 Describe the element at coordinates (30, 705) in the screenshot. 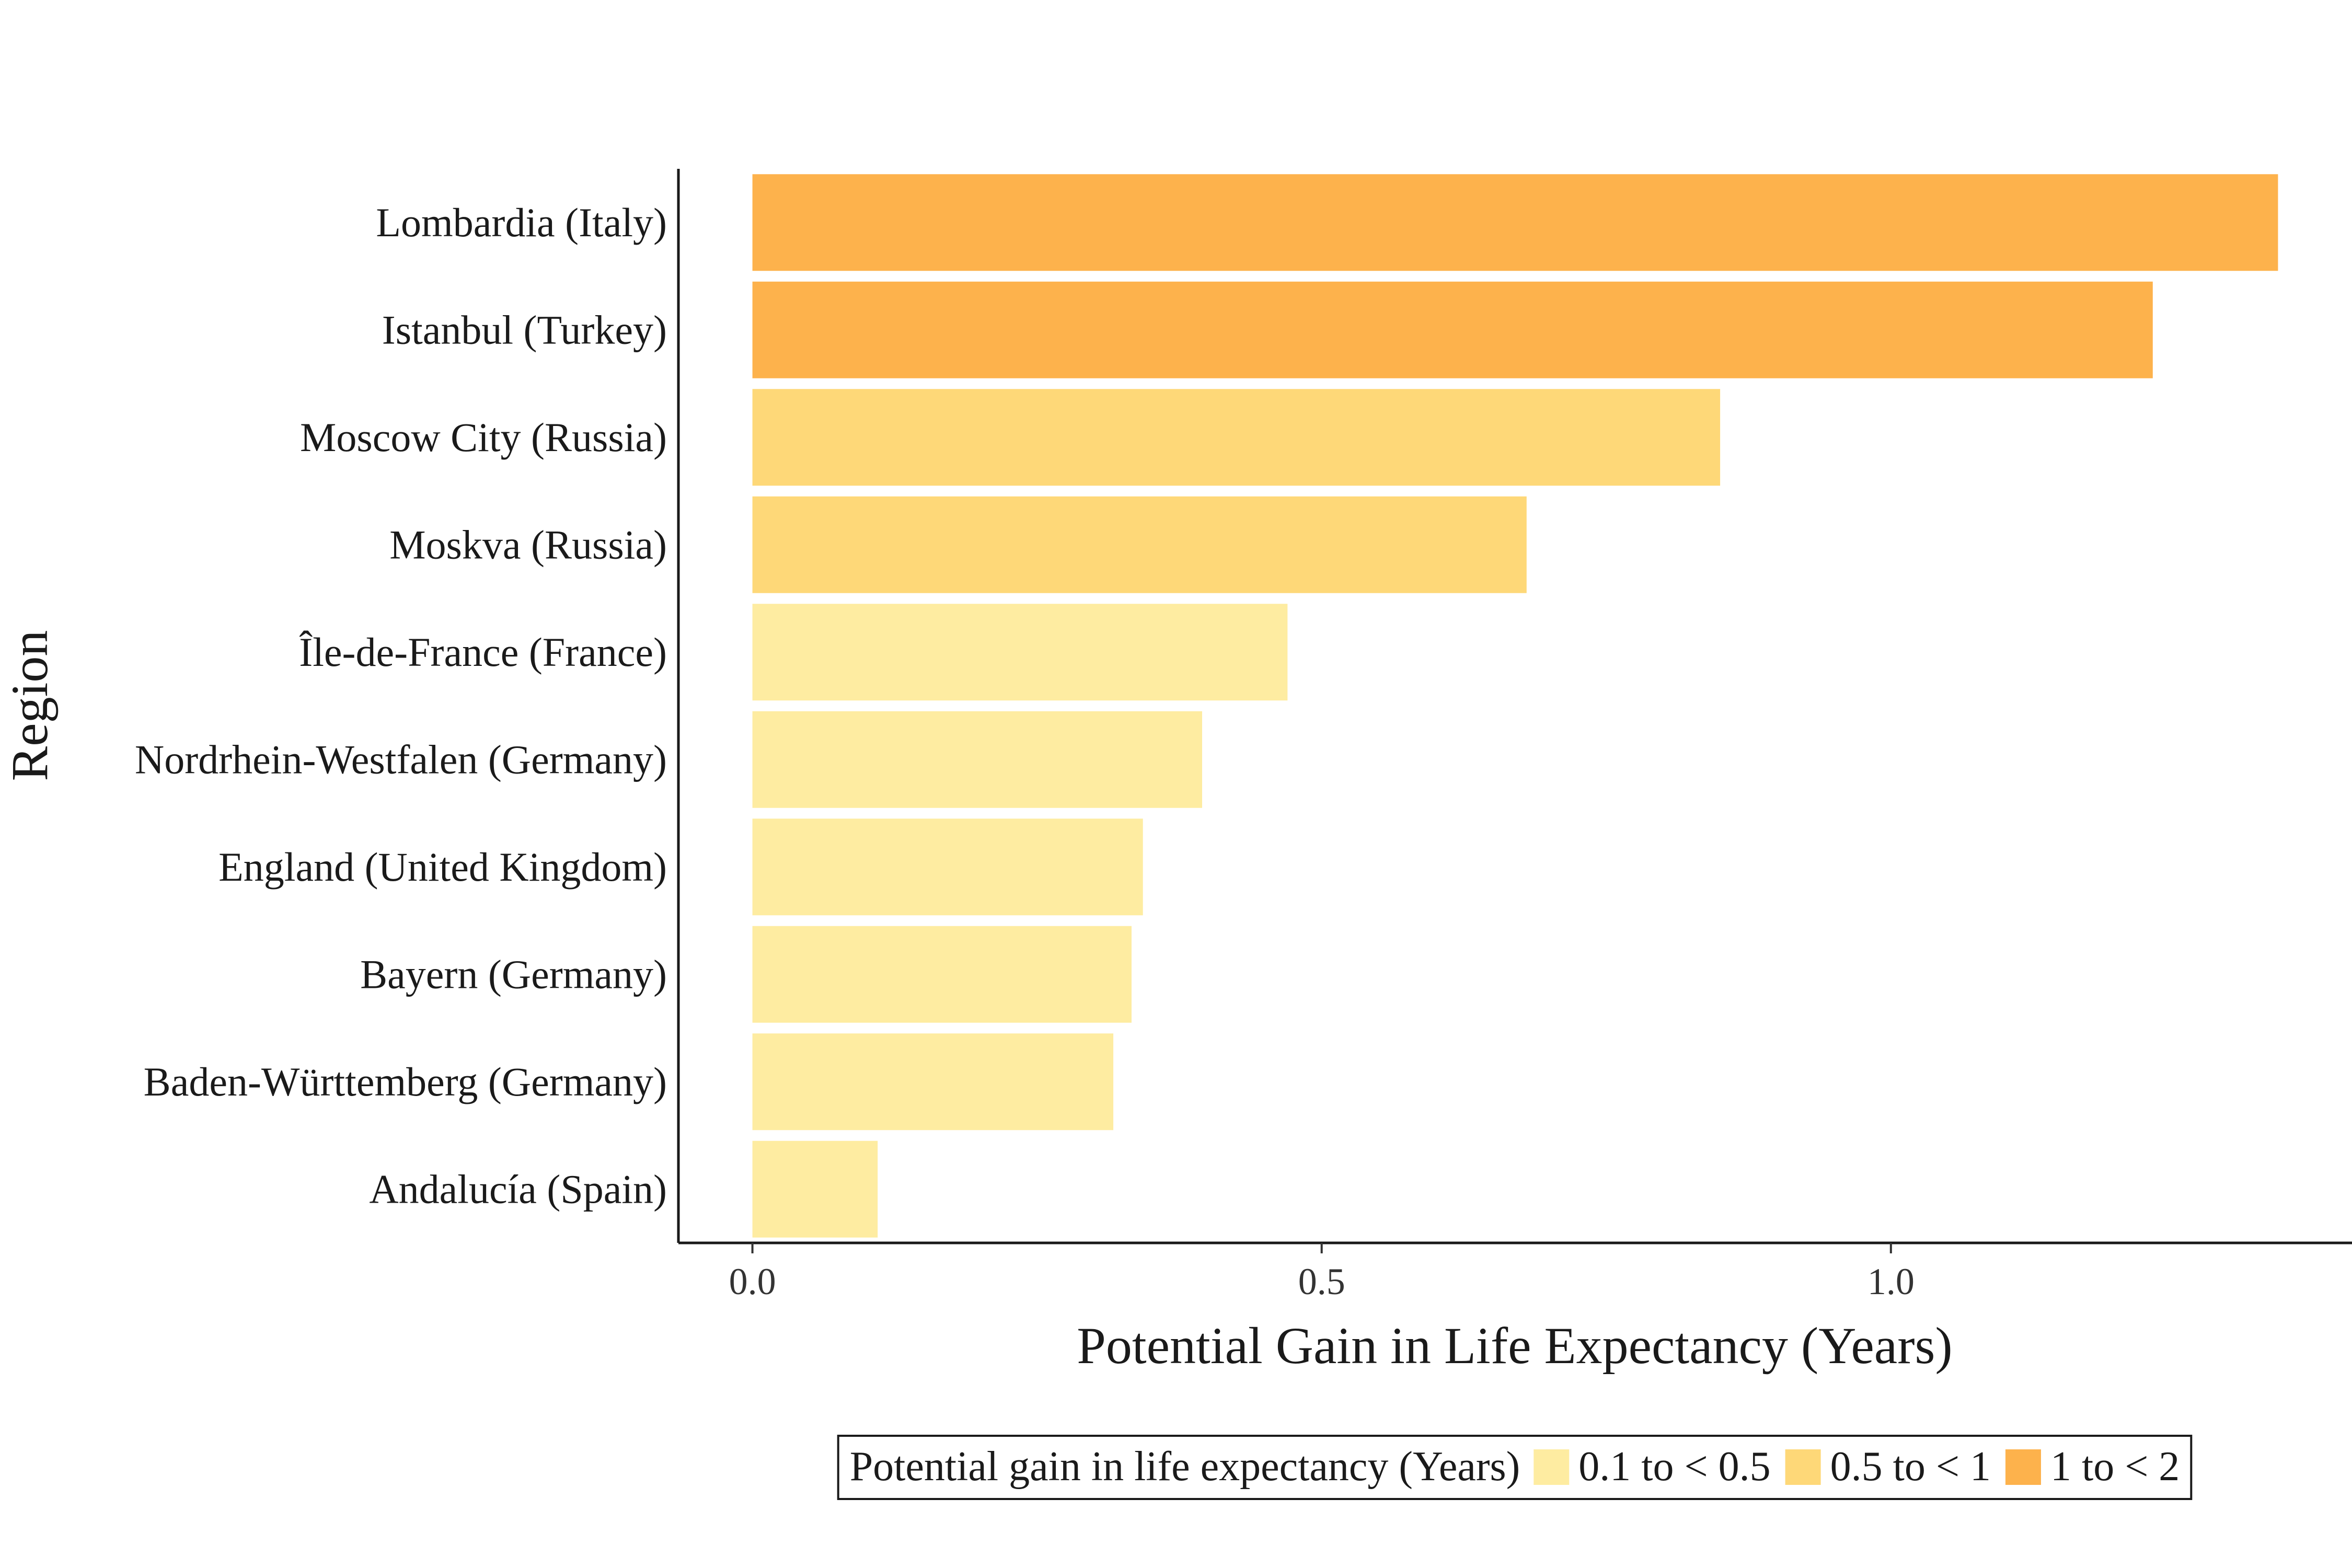

I see `y-axis-title: Region` at that location.